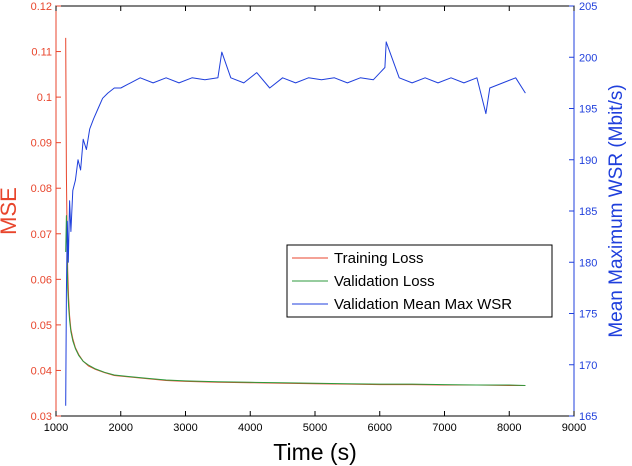  What do you see at coordinates (509, 428) in the screenshot?
I see `x-tick-label-8000: 8000` at bounding box center [509, 428].